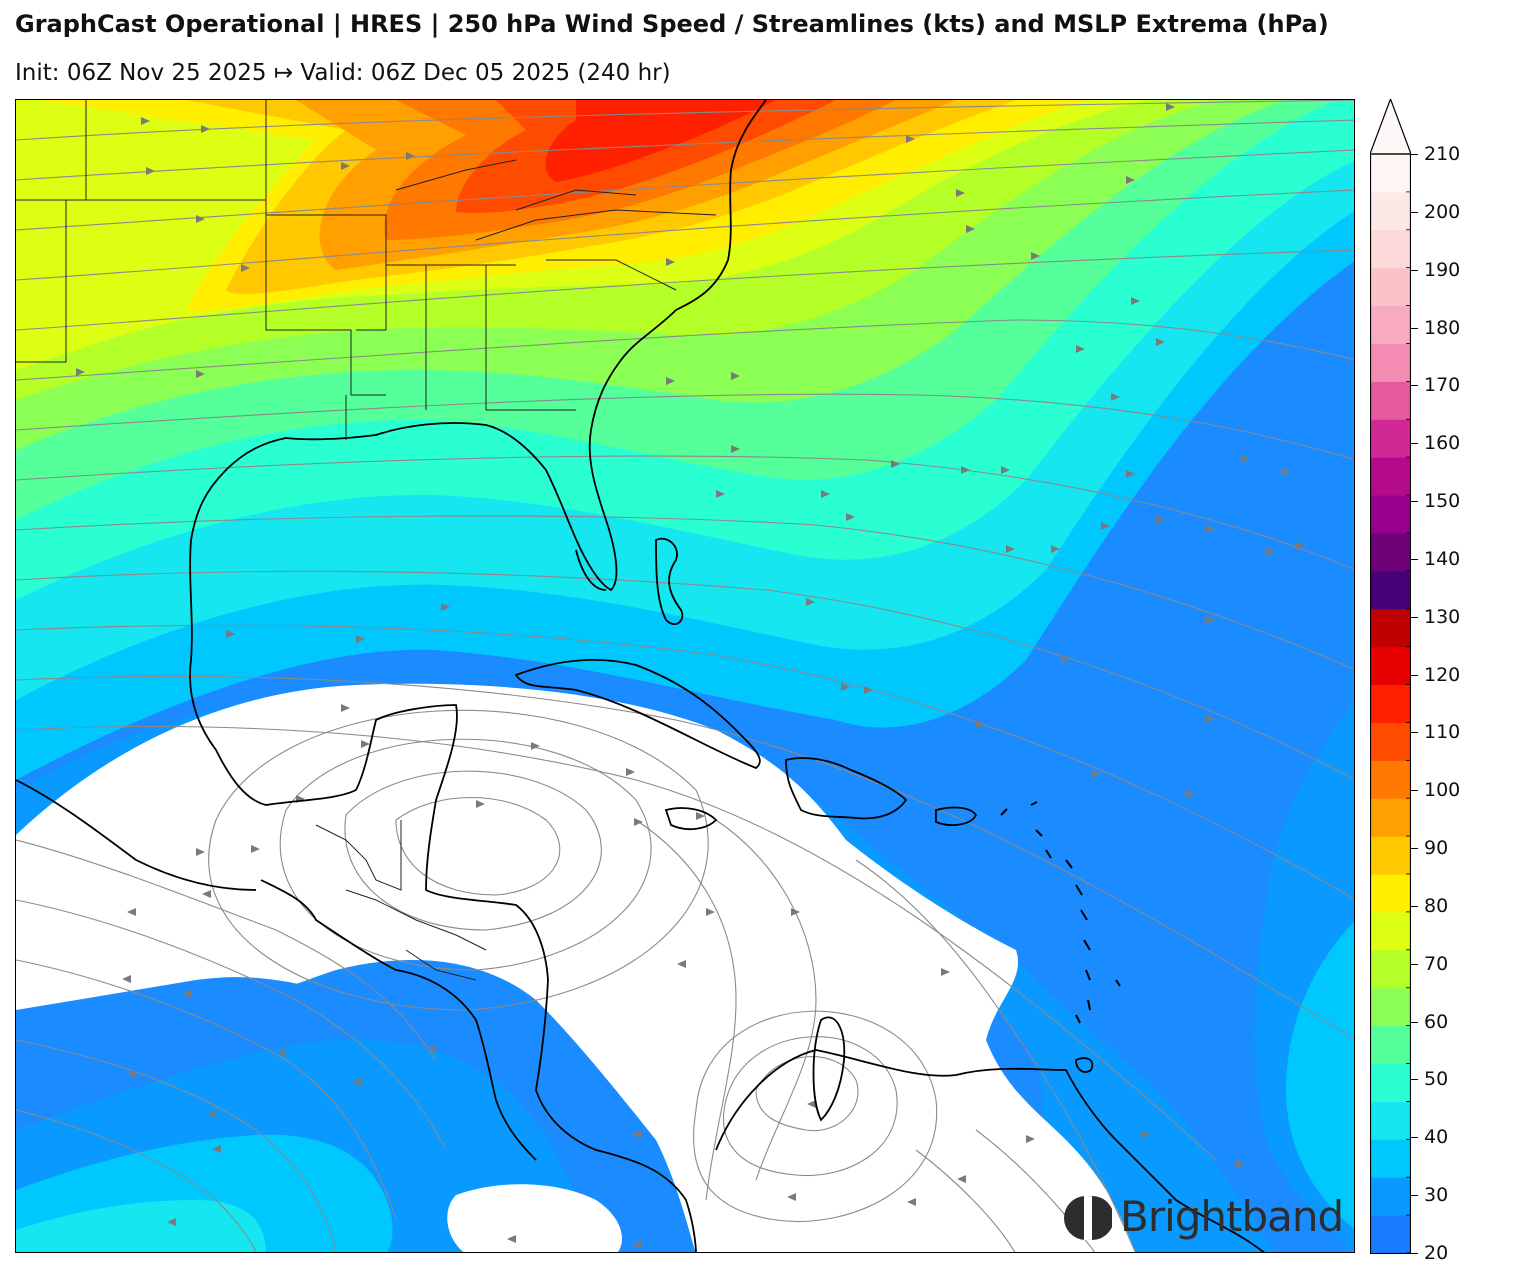  Describe the element at coordinates (1442, 674) in the screenshot. I see `colorbar-tick-label: 120` at that location.